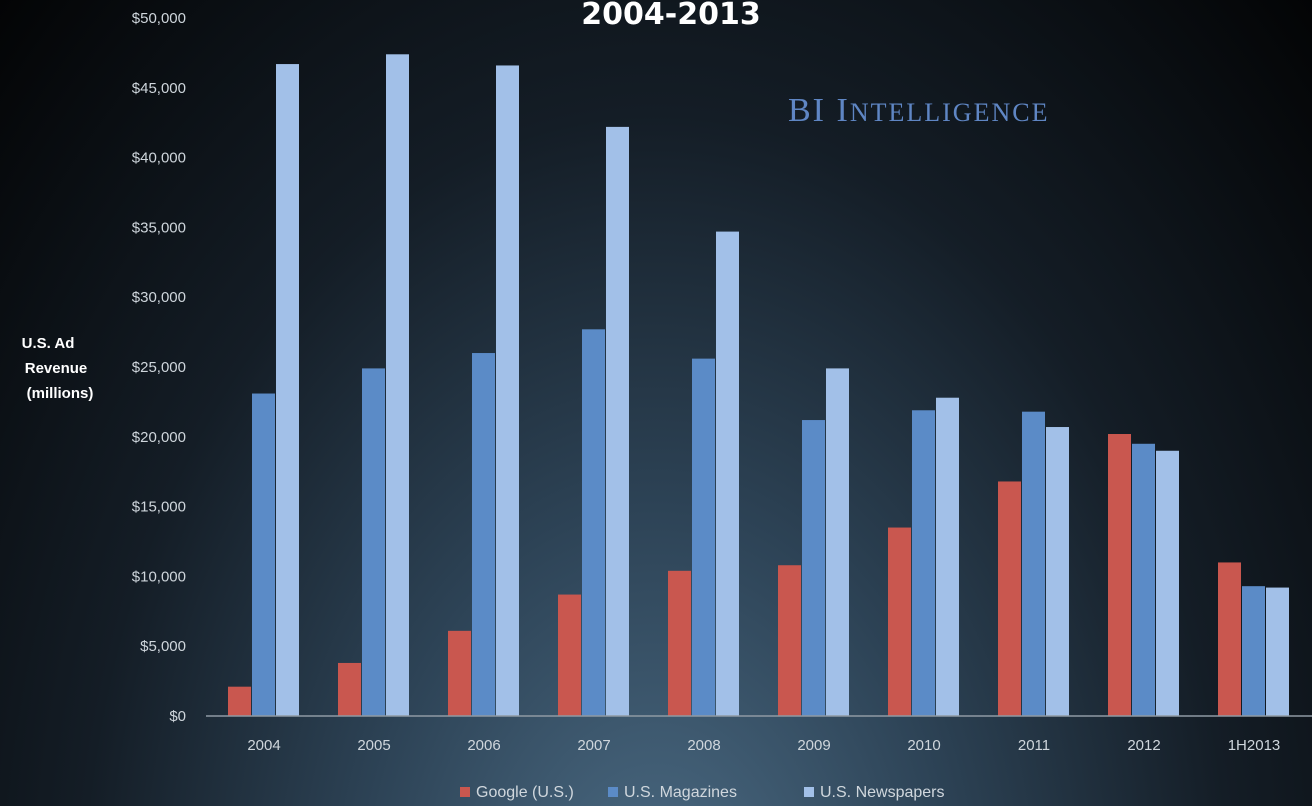 This screenshot has width=1312, height=806. I want to click on y-tick-label: $0, so click(177, 716).